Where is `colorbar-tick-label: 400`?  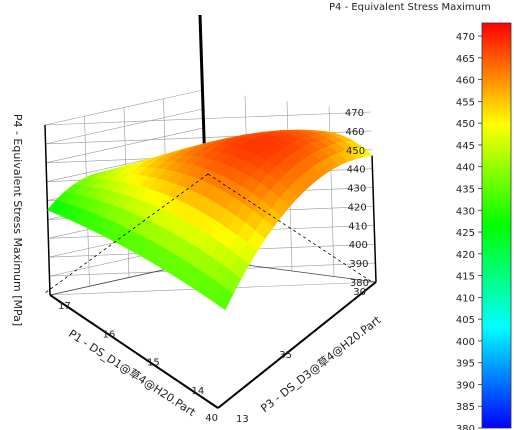
colorbar-tick-label: 400 is located at coordinates (465, 342).